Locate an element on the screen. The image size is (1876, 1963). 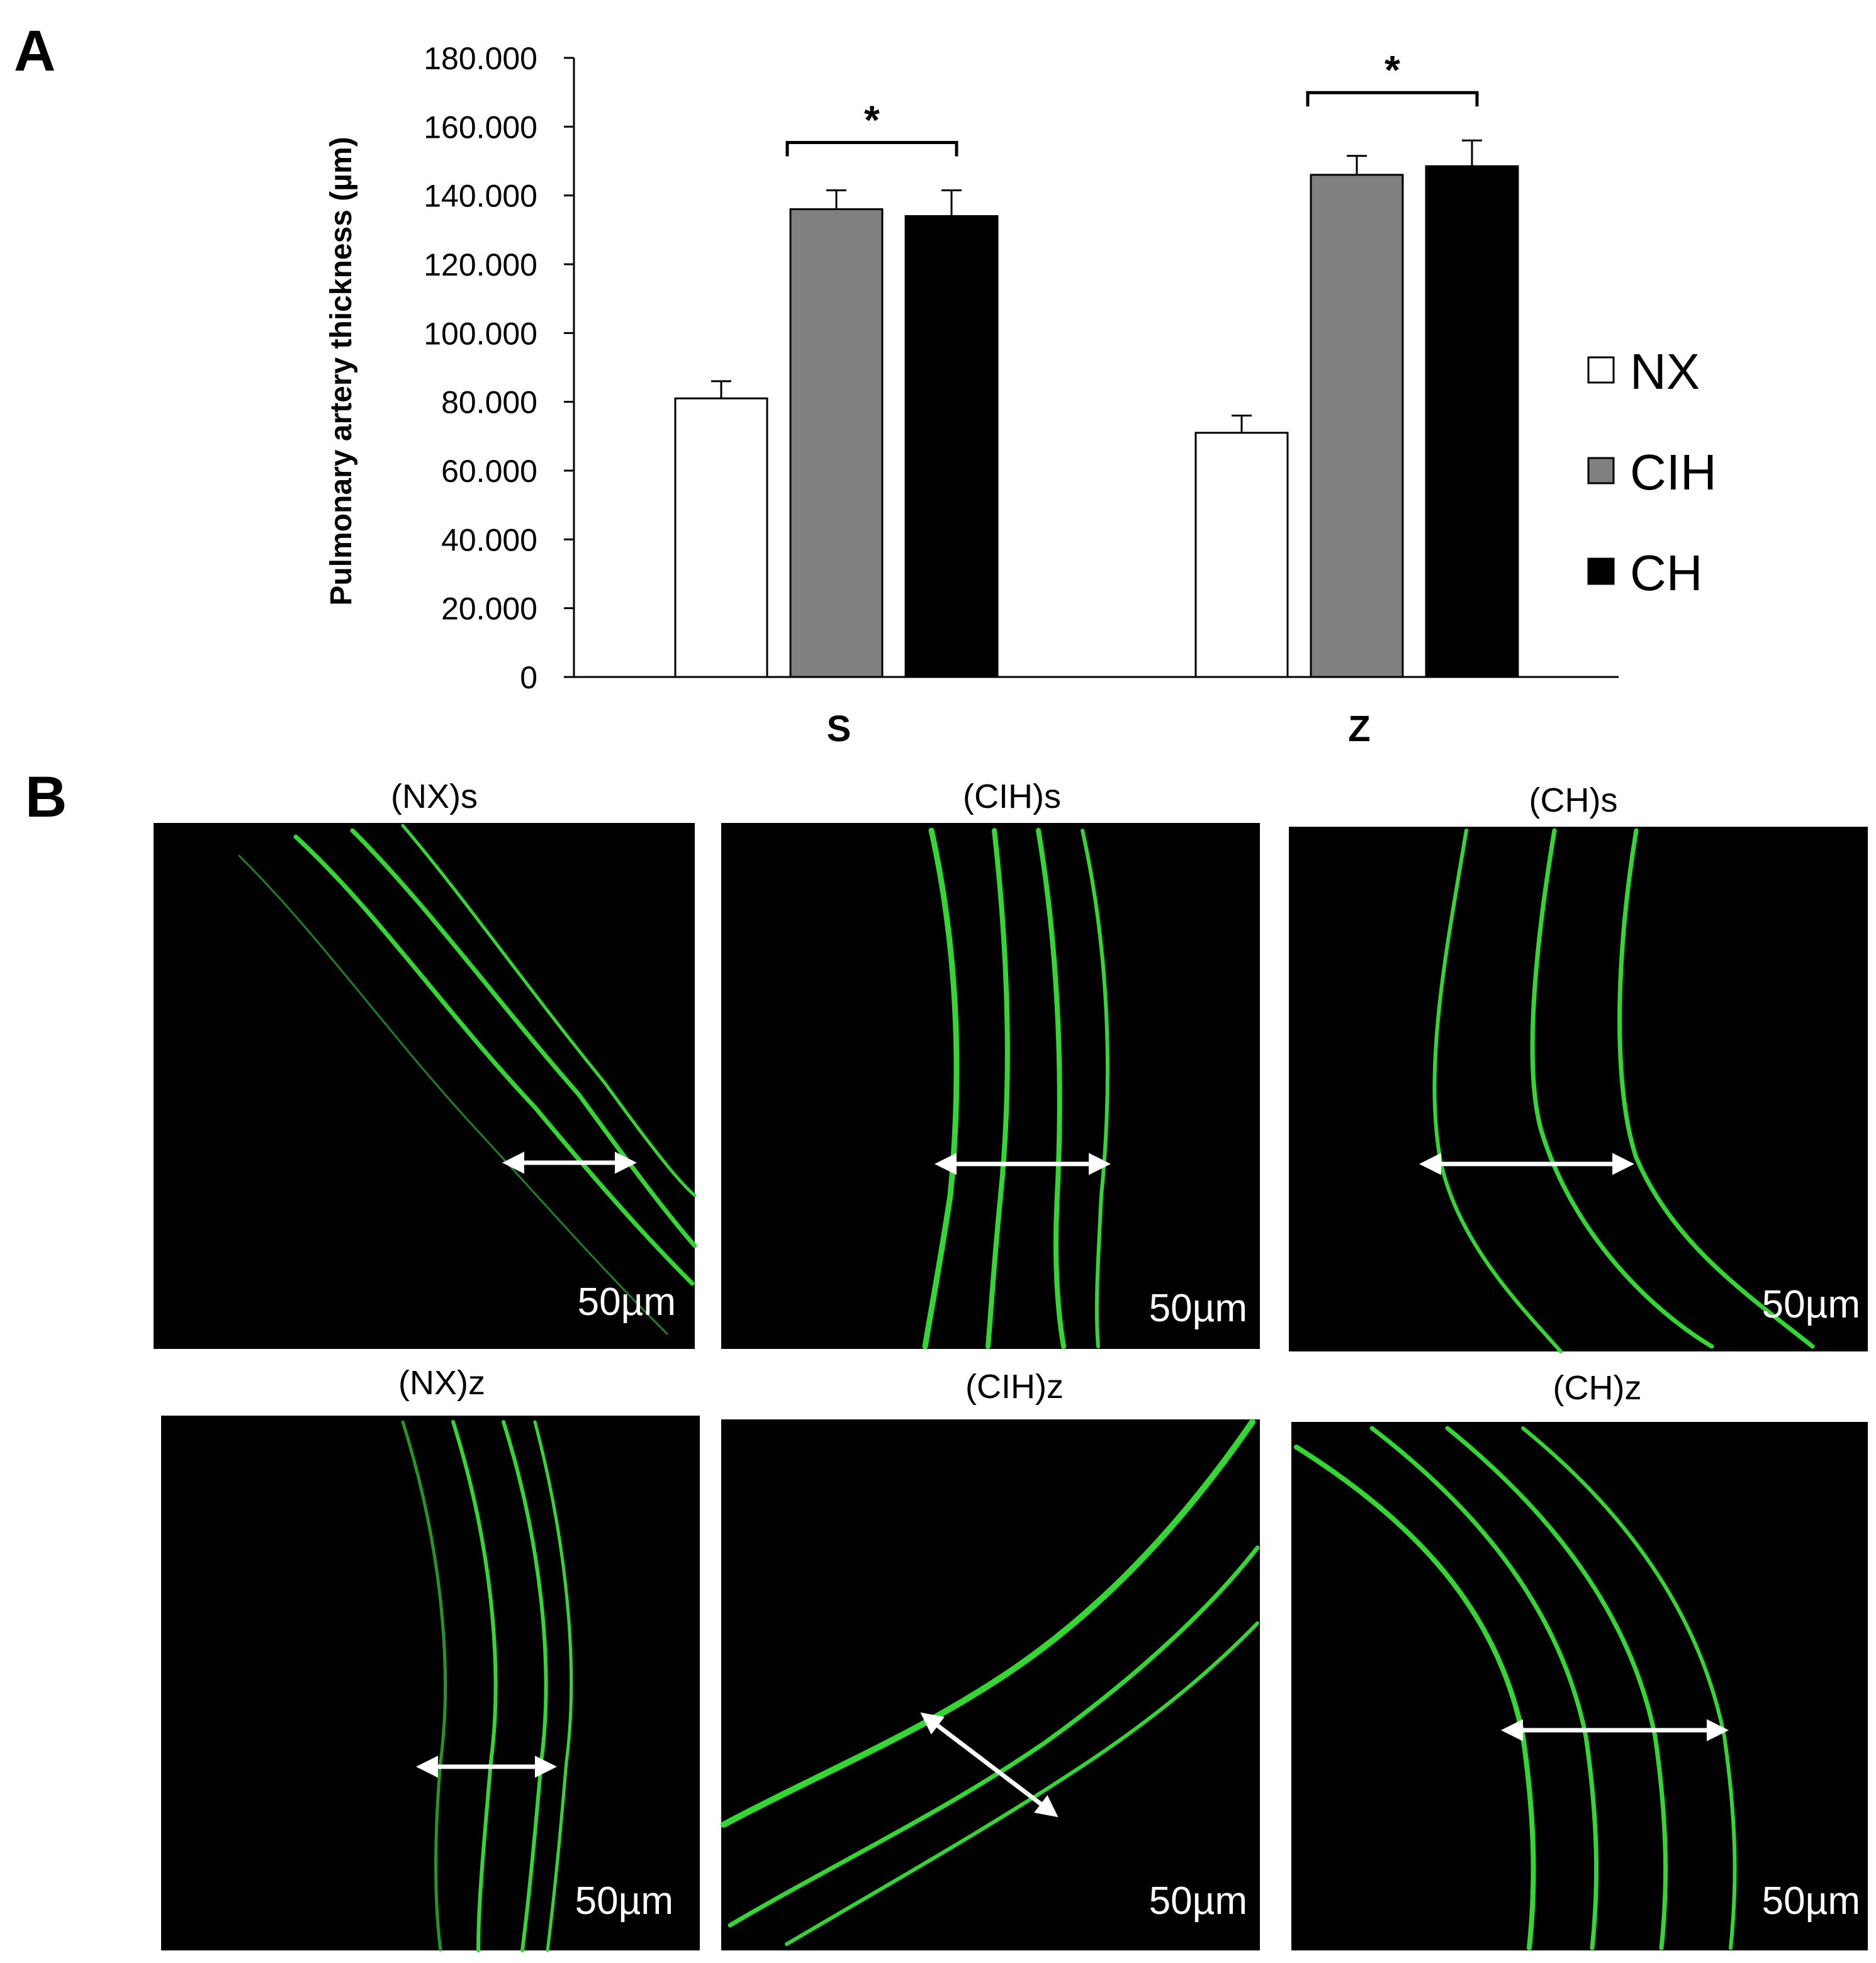
legend-label-cih: CIH is located at coordinates (1673, 472).